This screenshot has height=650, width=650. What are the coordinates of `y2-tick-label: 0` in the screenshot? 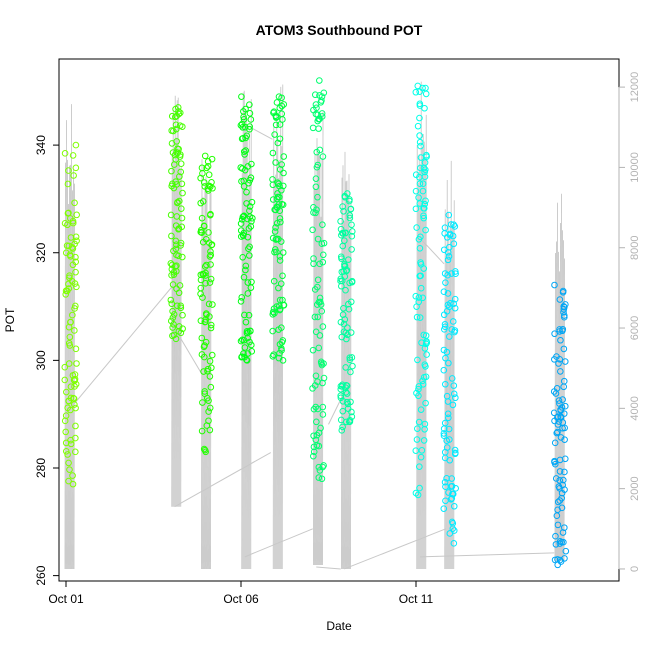 It's located at (635, 569).